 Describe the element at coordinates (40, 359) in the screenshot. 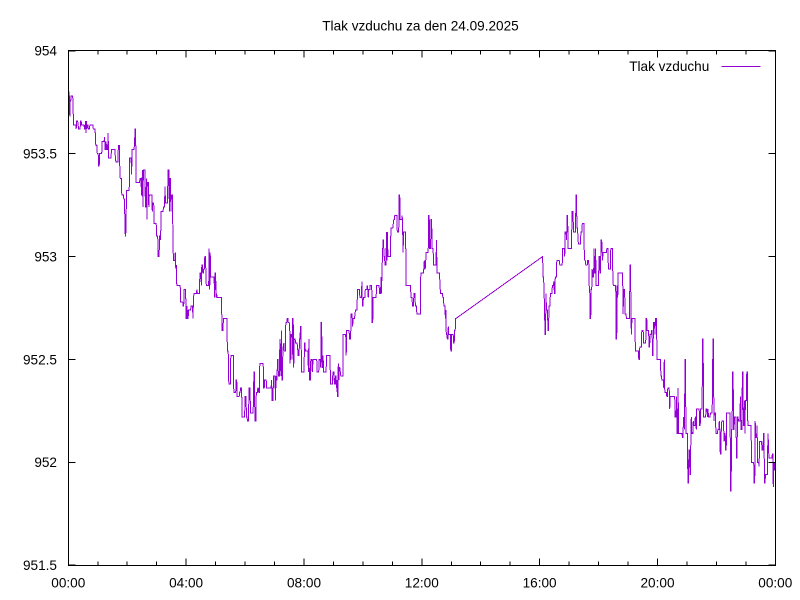

I see `svg-text: 952.5` at that location.